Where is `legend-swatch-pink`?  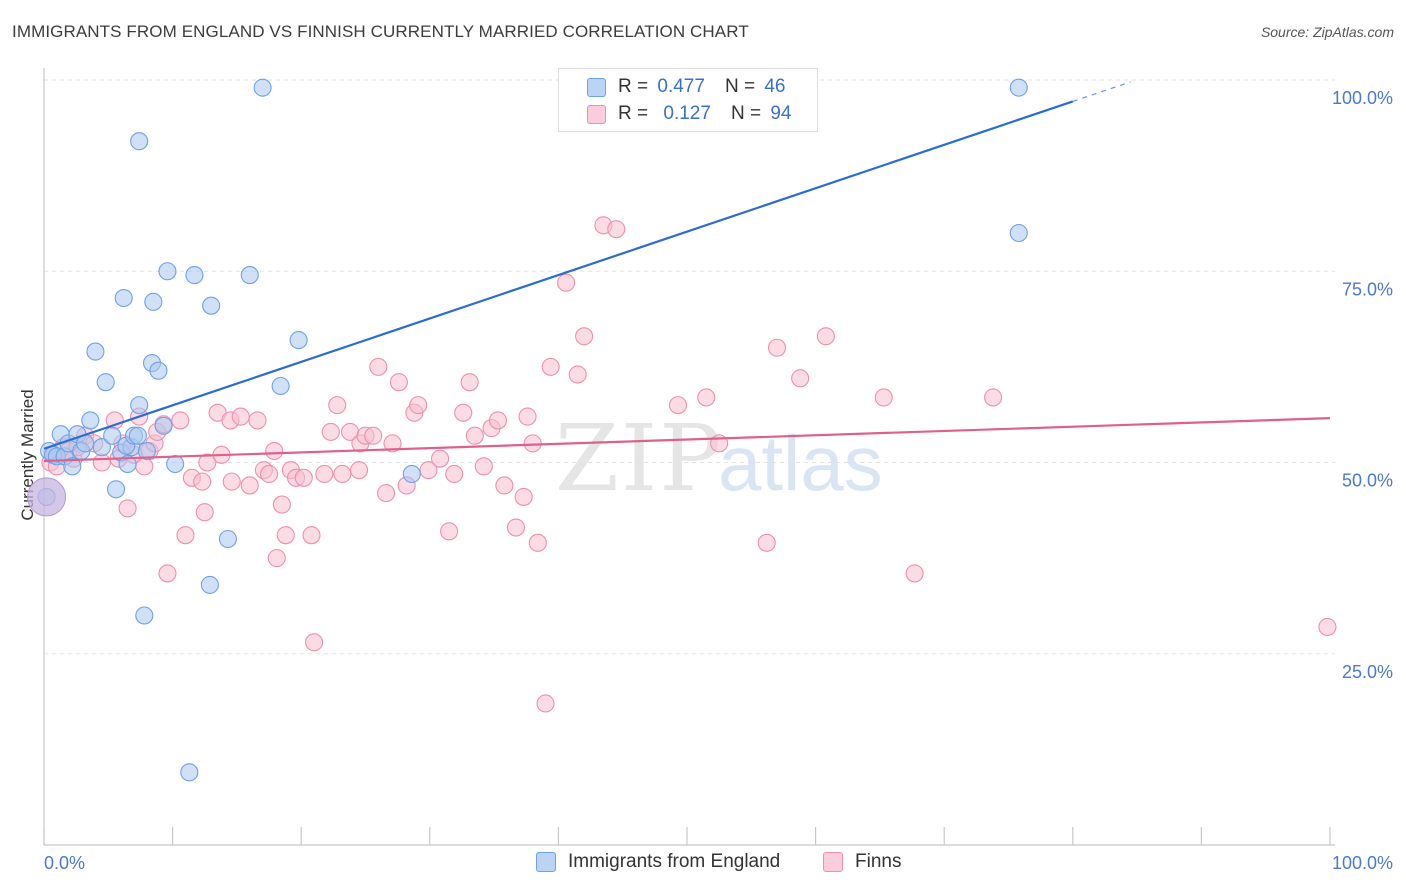
legend-swatch-pink is located at coordinates (596, 114).